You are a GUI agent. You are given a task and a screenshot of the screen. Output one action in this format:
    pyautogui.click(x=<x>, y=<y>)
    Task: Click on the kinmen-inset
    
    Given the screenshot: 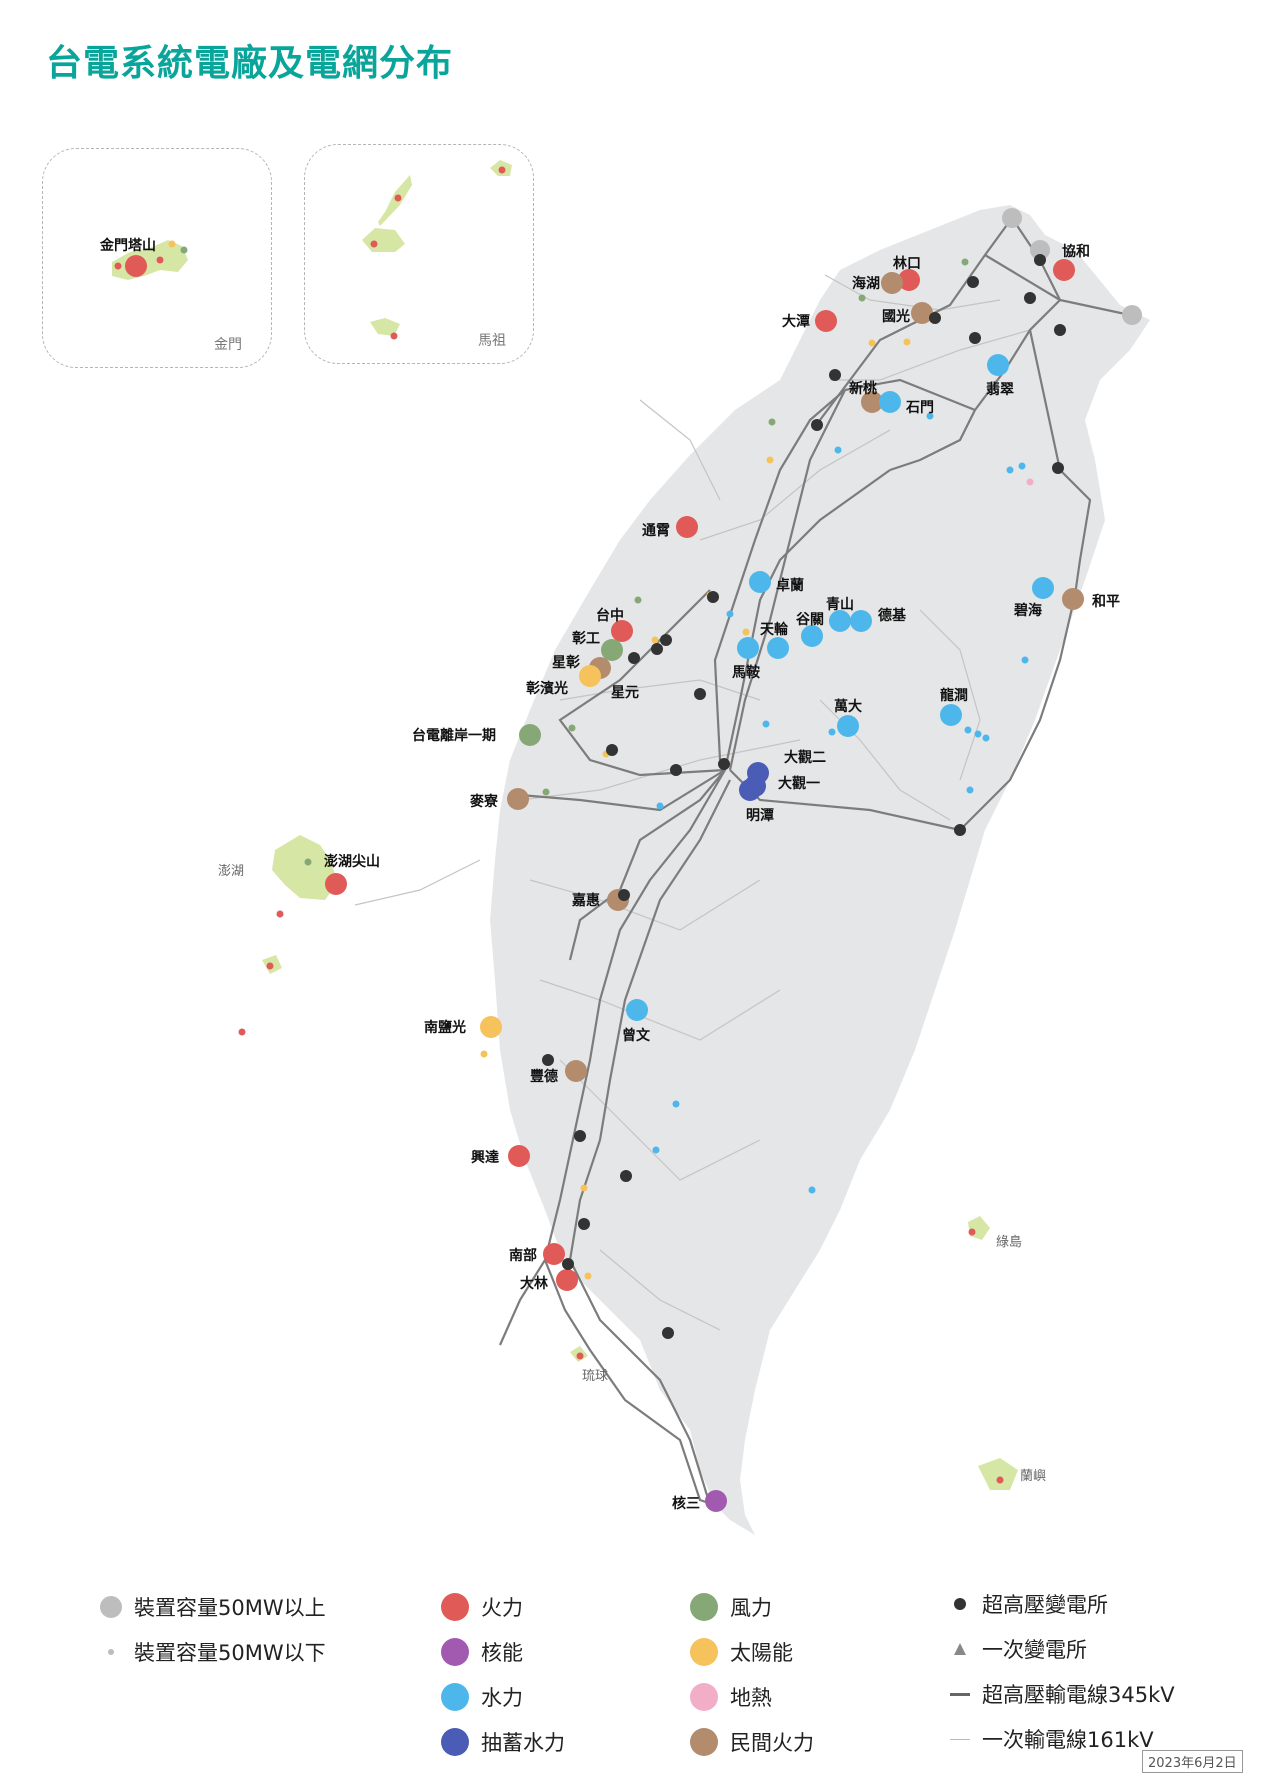 What is the action you would take?
    pyautogui.click(x=157, y=258)
    